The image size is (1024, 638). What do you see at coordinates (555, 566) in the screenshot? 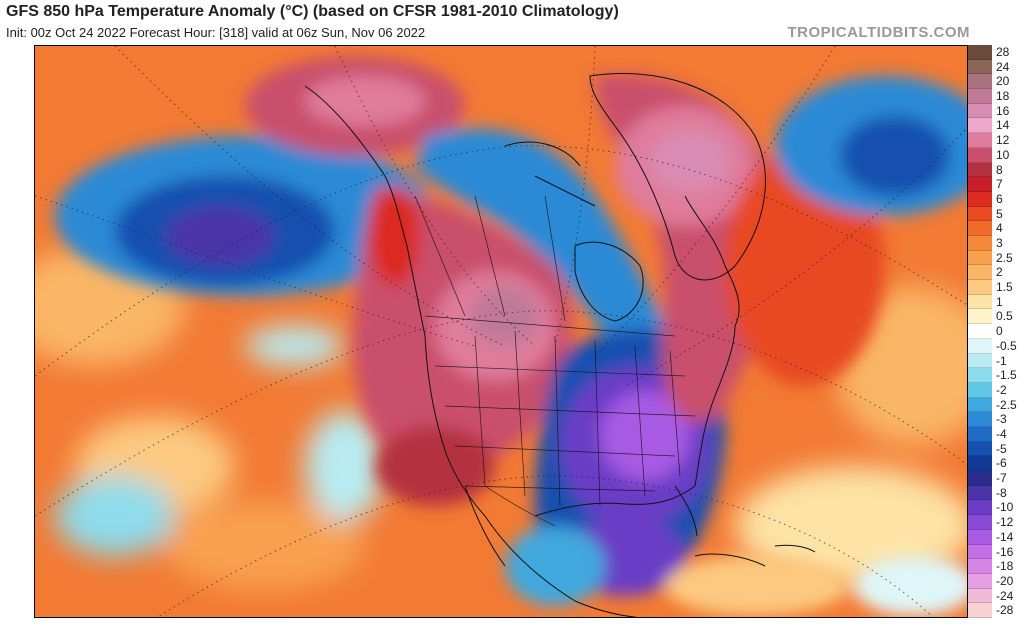
I see `mexico-cool` at bounding box center [555, 566].